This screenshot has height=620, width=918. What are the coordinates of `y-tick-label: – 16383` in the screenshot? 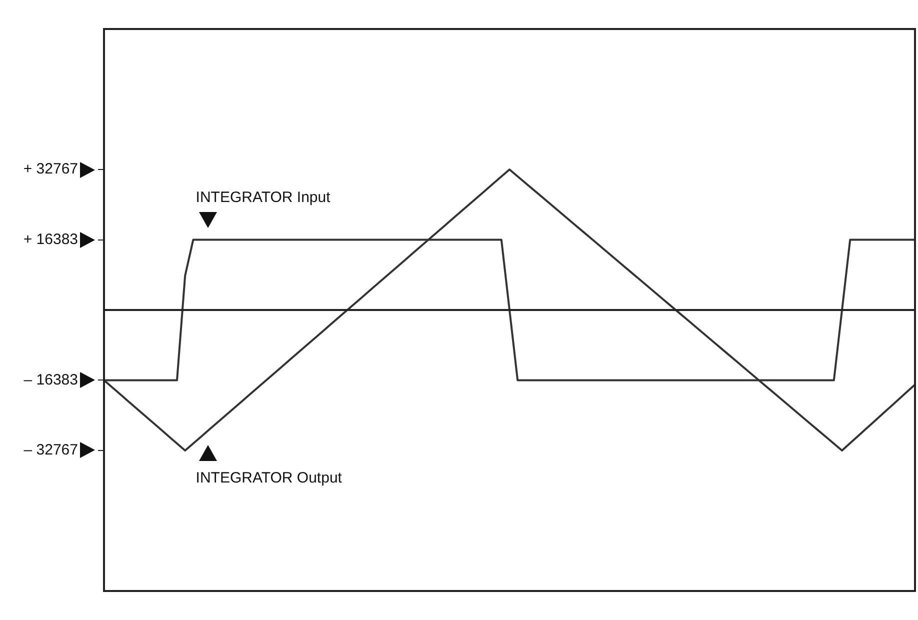 It's located at (51, 379).